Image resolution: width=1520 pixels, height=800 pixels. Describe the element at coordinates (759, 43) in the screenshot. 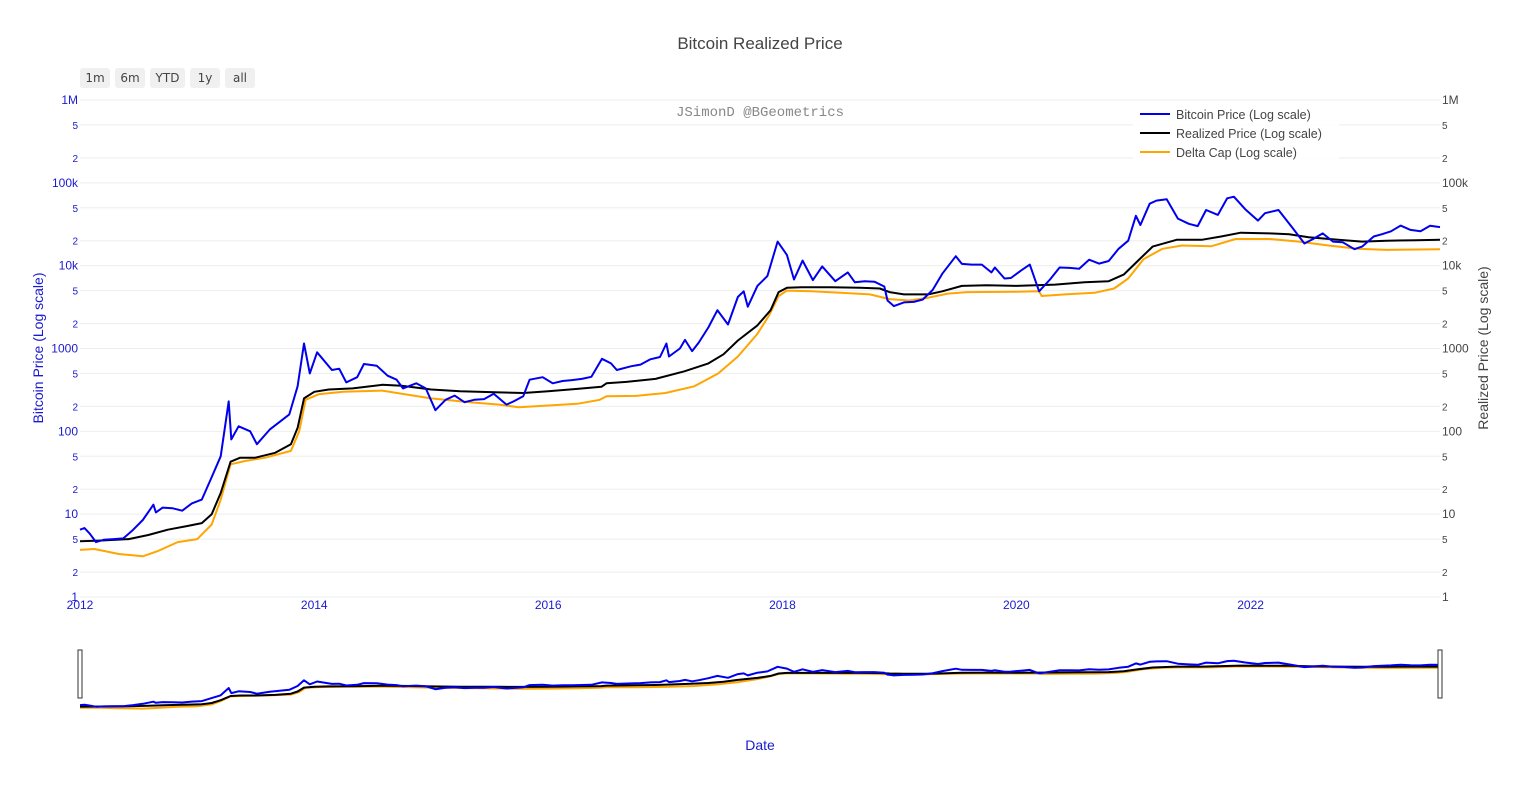

I see `chart-title: Bitcoin Realized Price` at that location.